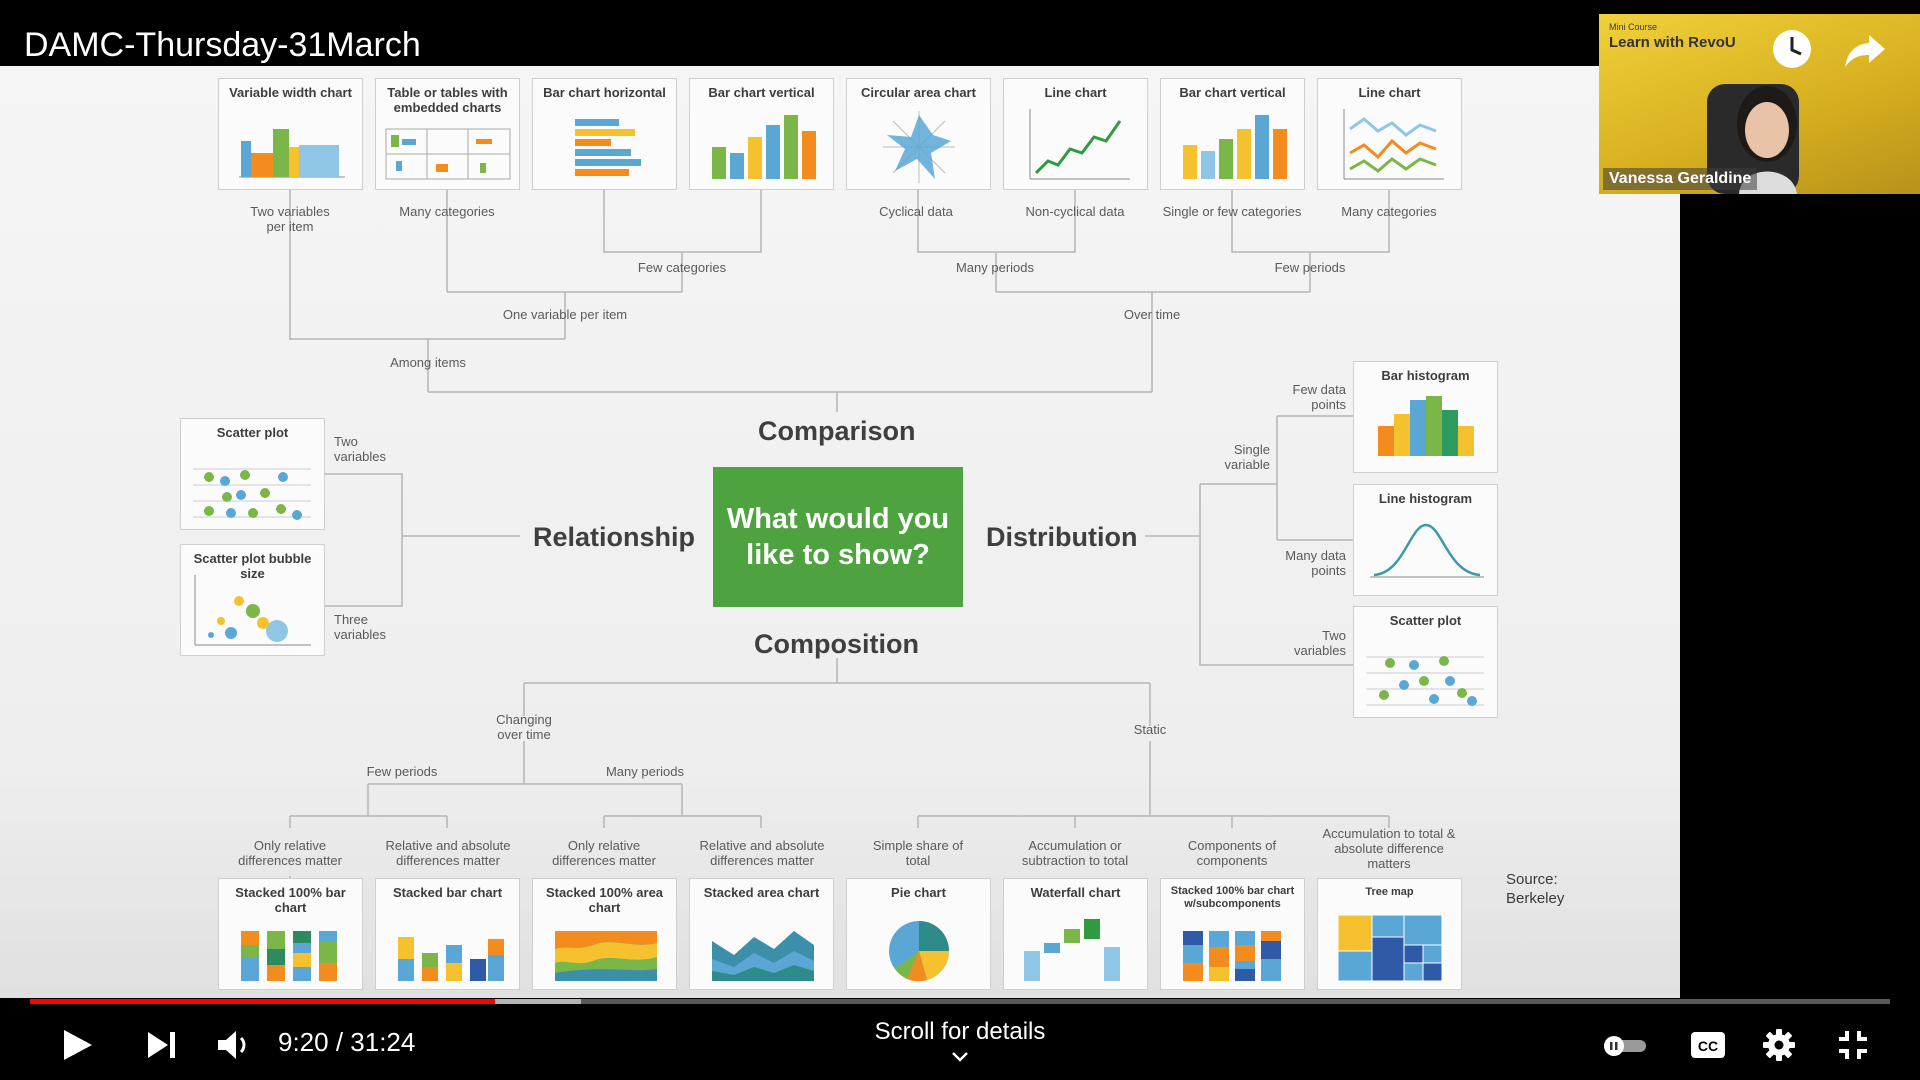 The width and height of the screenshot is (1920, 1080). Describe the element at coordinates (960, 1057) in the screenshot. I see `chevron-down-icon` at that location.